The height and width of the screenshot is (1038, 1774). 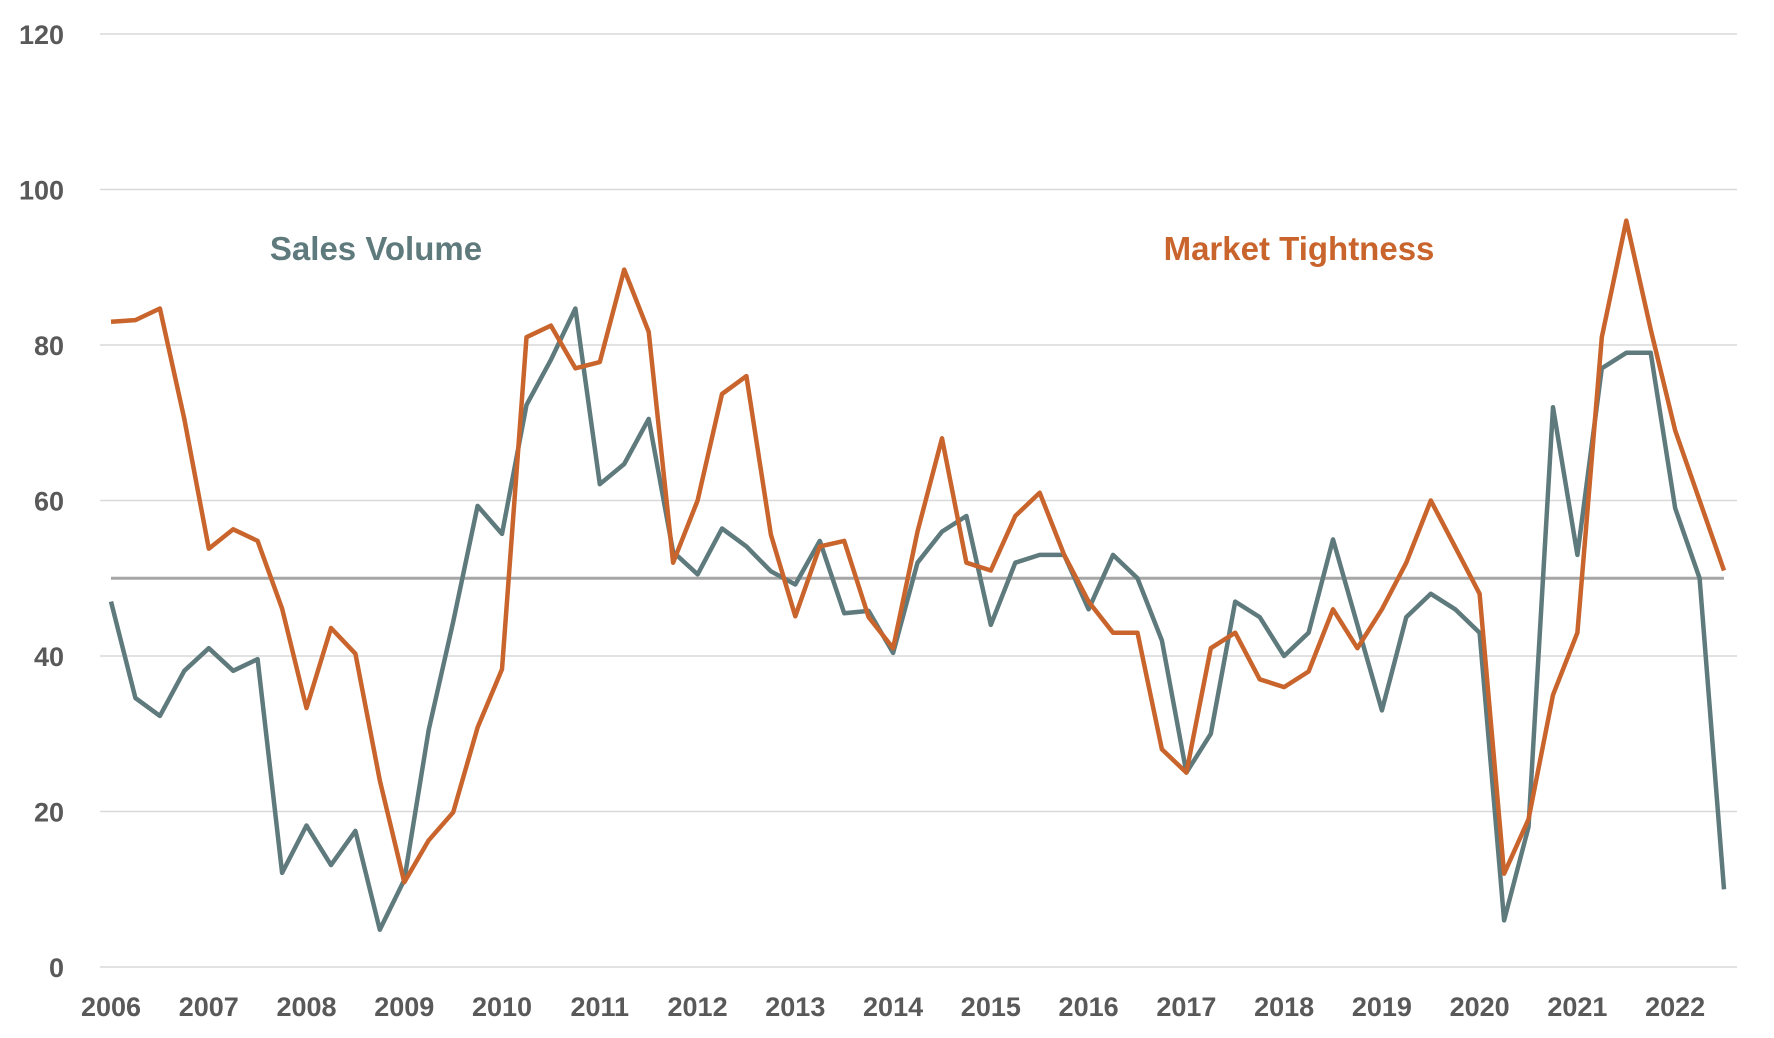 What do you see at coordinates (111, 1007) in the screenshot?
I see `x-tick-label: 2006` at bounding box center [111, 1007].